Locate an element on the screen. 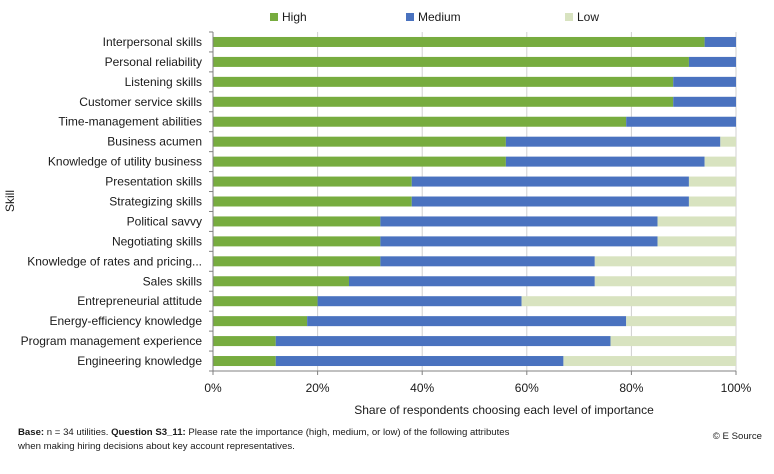  category-label: Energy-efficiency knowledge is located at coordinates (125, 321).